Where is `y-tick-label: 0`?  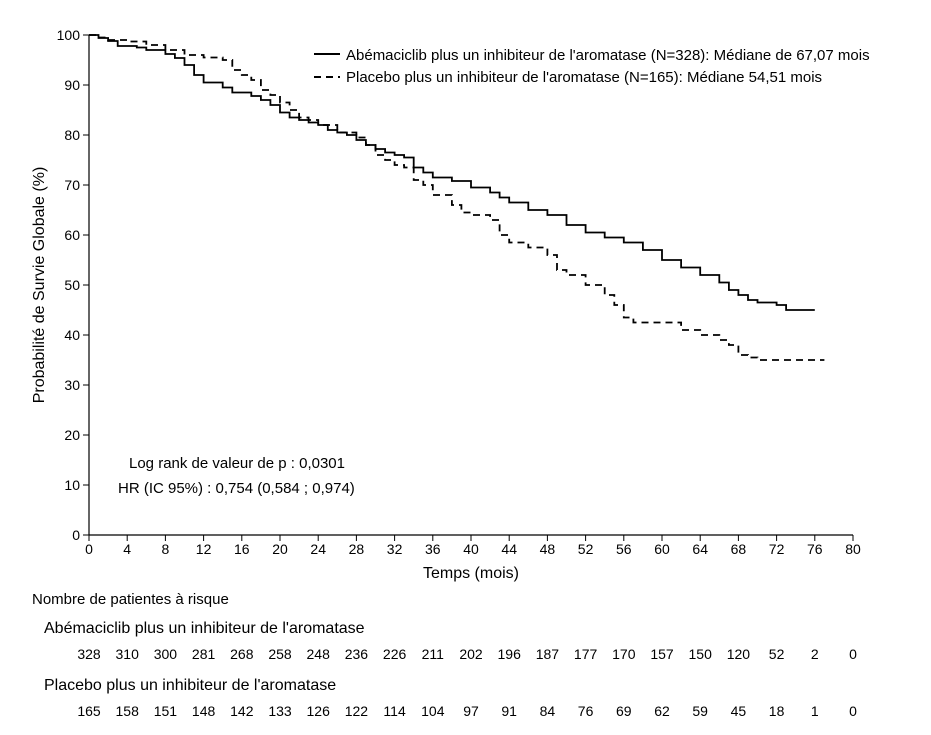
y-tick-label: 0 is located at coordinates (76, 535).